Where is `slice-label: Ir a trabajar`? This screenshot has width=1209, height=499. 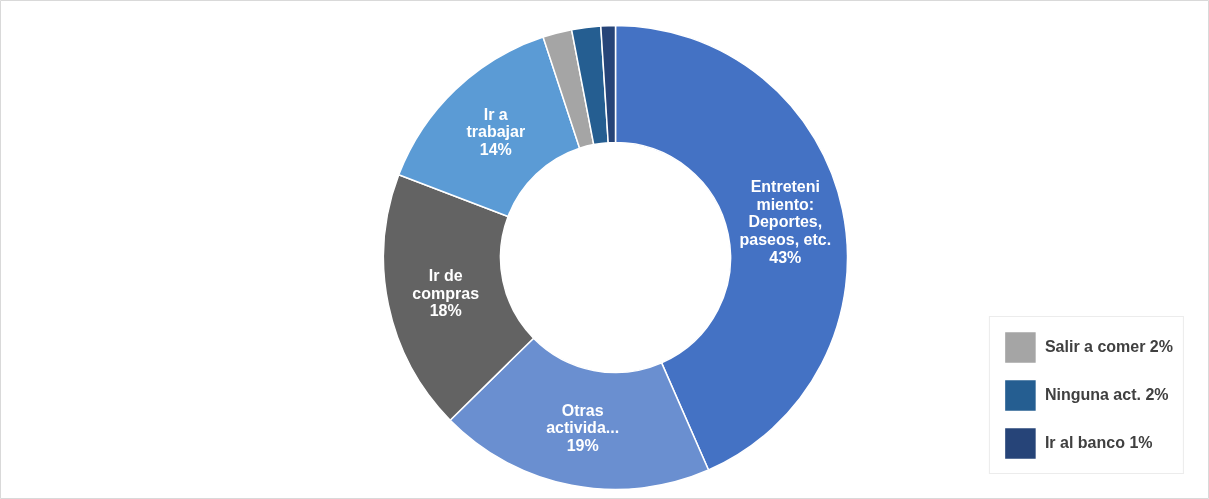 slice-label: Ir a trabajar is located at coordinates (496, 123).